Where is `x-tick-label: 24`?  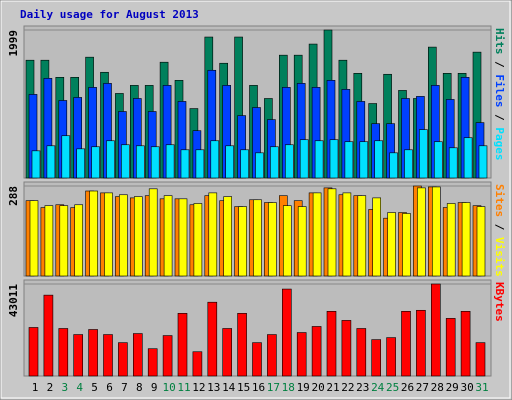
x-tick-label: 24 is located at coordinates (378, 387).